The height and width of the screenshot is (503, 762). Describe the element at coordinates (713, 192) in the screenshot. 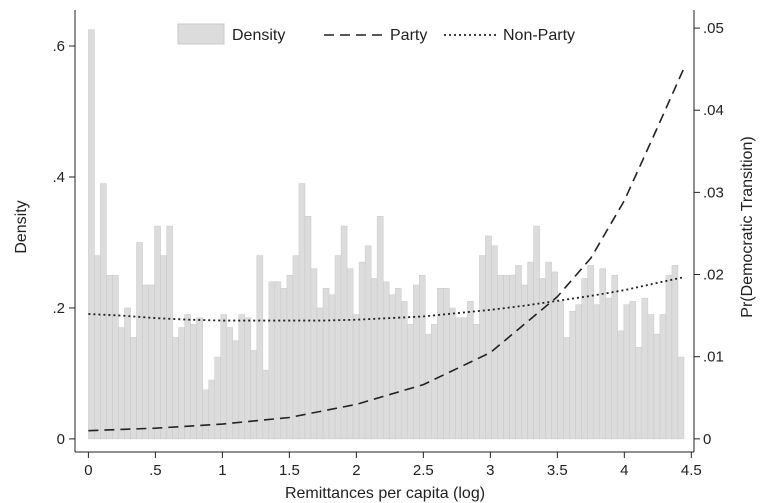

I see `y-right-tick-label: .03` at that location.